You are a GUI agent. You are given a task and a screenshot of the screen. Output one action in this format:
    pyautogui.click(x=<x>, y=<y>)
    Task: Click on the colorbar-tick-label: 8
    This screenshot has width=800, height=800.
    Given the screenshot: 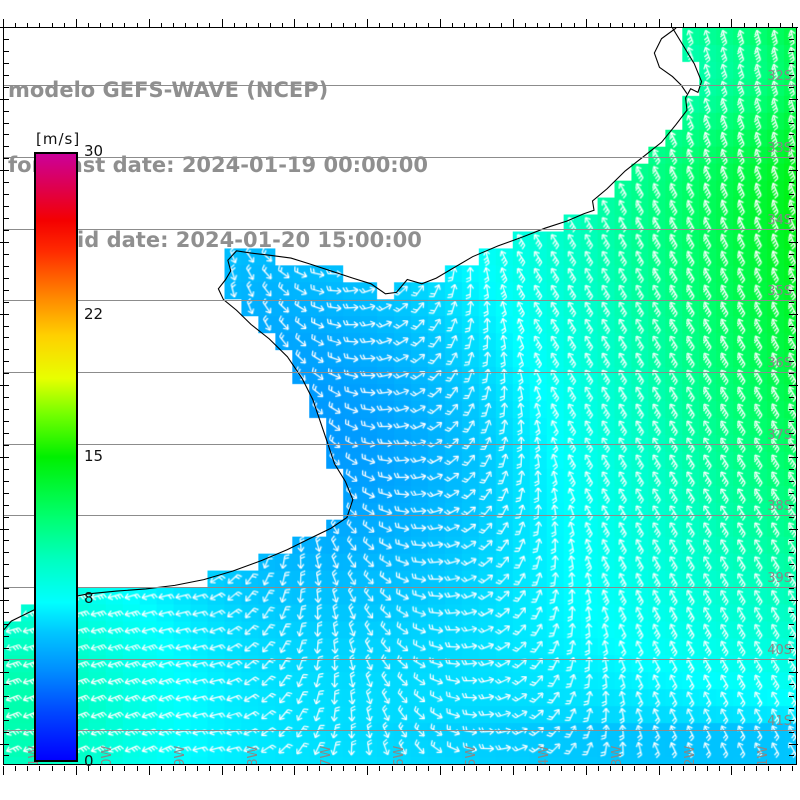 What is the action you would take?
    pyautogui.click(x=89, y=598)
    